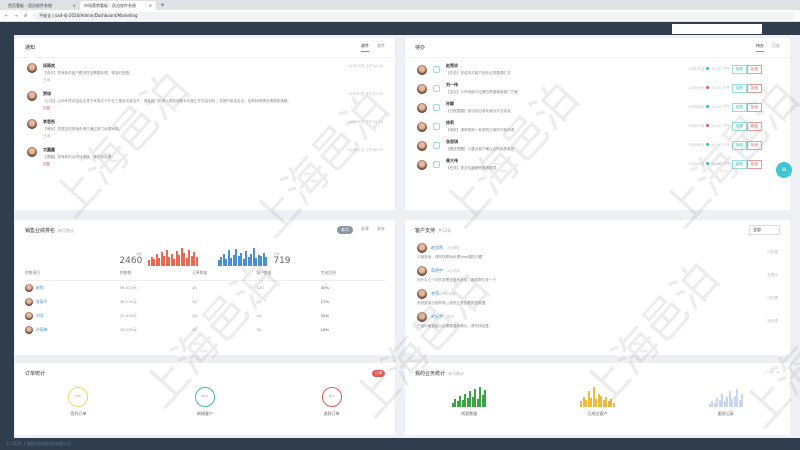  Describe the element at coordinates (40, 287) in the screenshot. I see `advisor-name: 赵钦` at that location.